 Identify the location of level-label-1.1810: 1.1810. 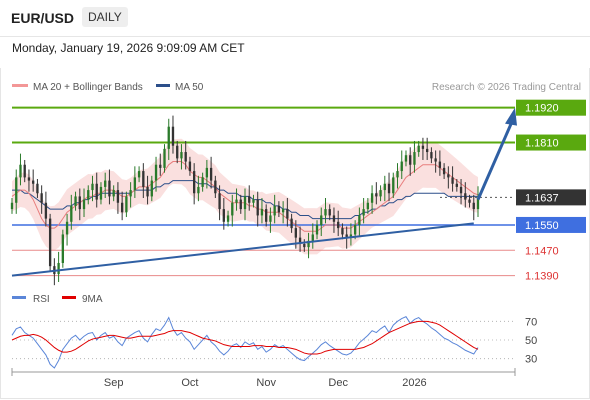
(542, 144).